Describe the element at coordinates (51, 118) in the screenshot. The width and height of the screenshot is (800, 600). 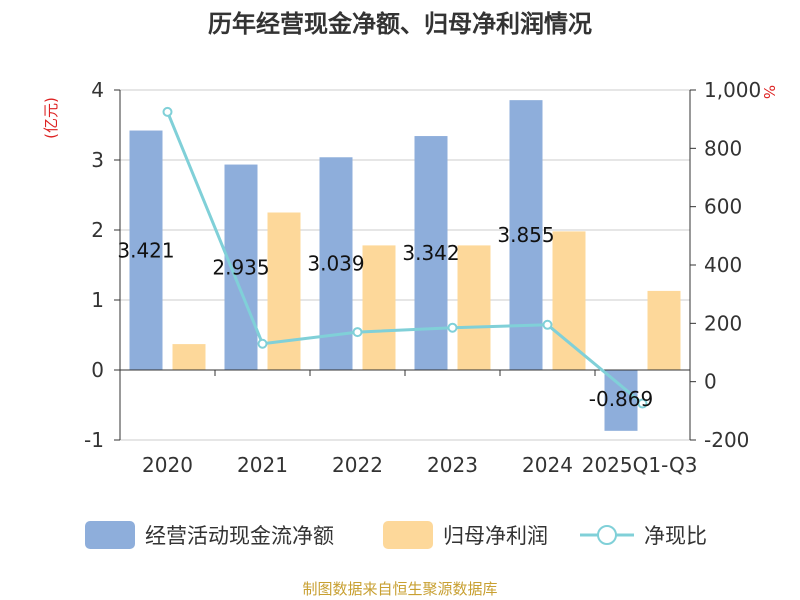
I see `left-axis-unit: (亿元)` at that location.